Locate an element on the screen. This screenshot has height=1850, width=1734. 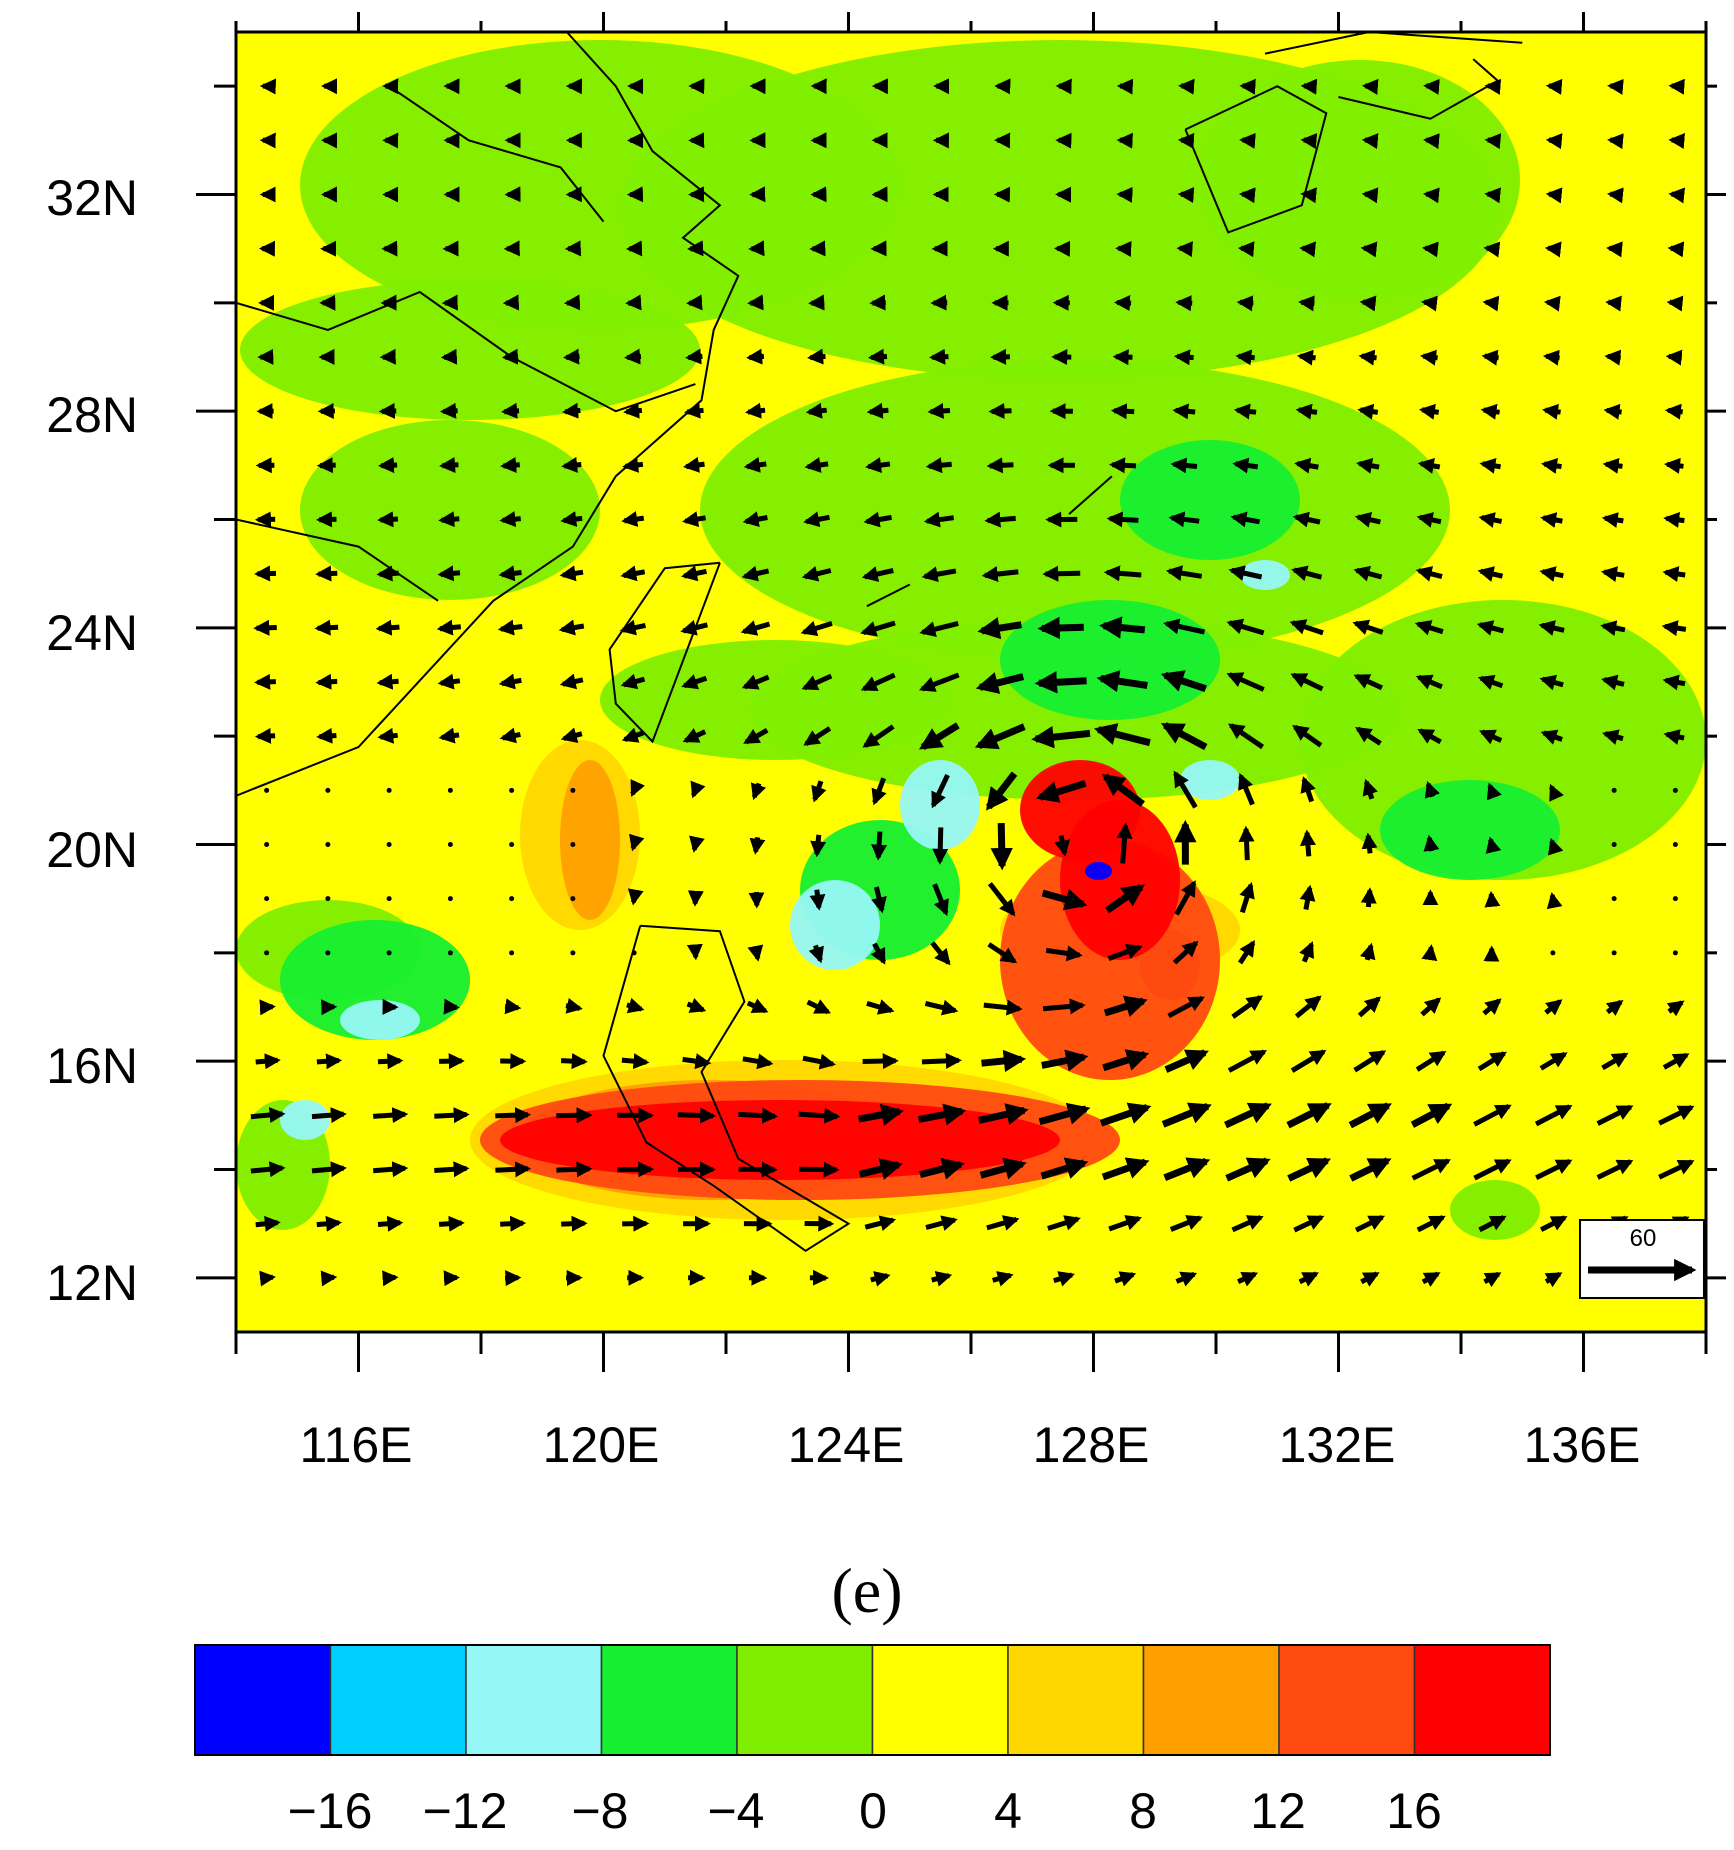
colorbar-tick-label: 12 is located at coordinates (1278, 1811).